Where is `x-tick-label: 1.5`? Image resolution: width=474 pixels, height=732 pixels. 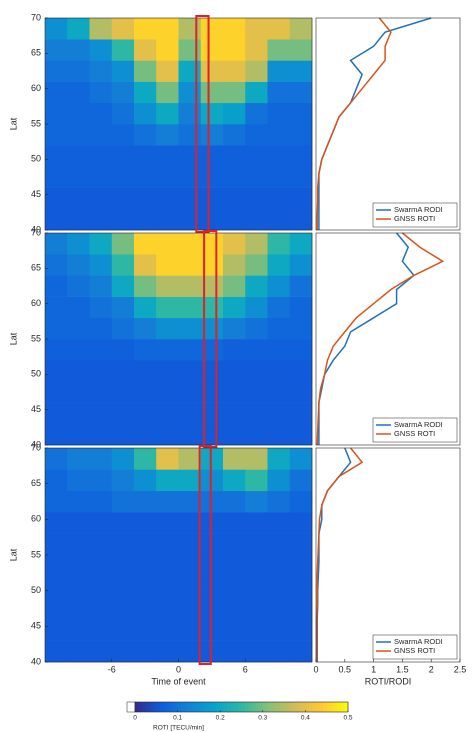 x-tick-label: 1.5 is located at coordinates (402, 669).